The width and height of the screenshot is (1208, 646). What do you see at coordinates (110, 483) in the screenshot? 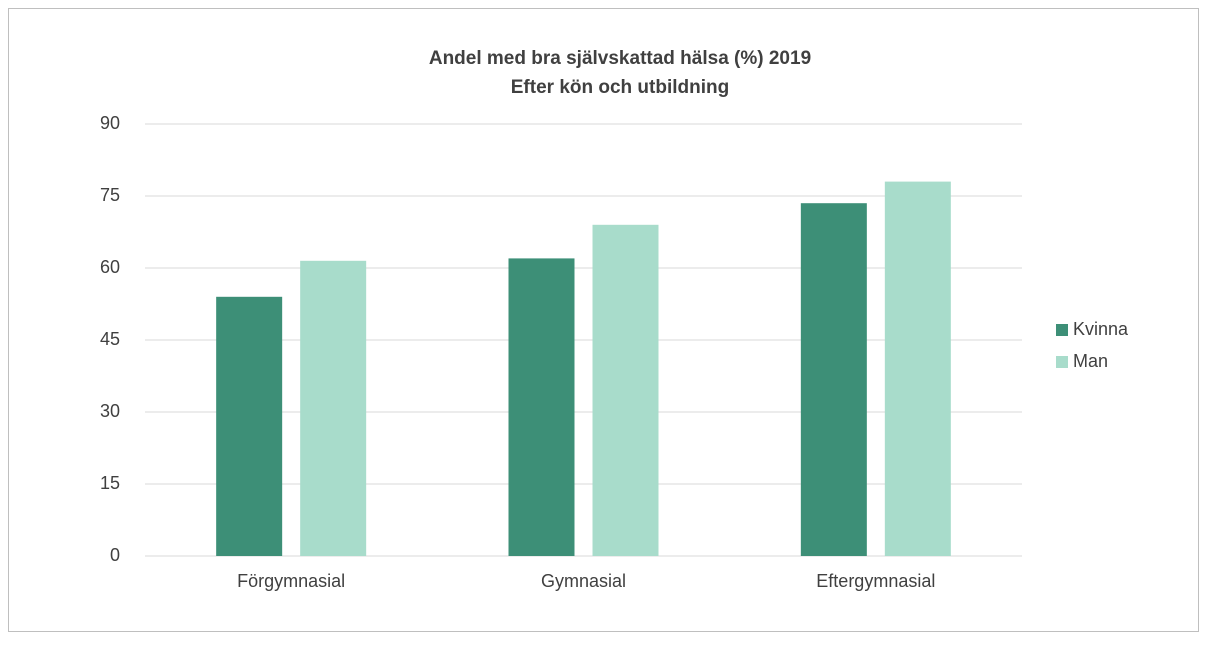
I see `y-tick-label: 15` at bounding box center [110, 483].